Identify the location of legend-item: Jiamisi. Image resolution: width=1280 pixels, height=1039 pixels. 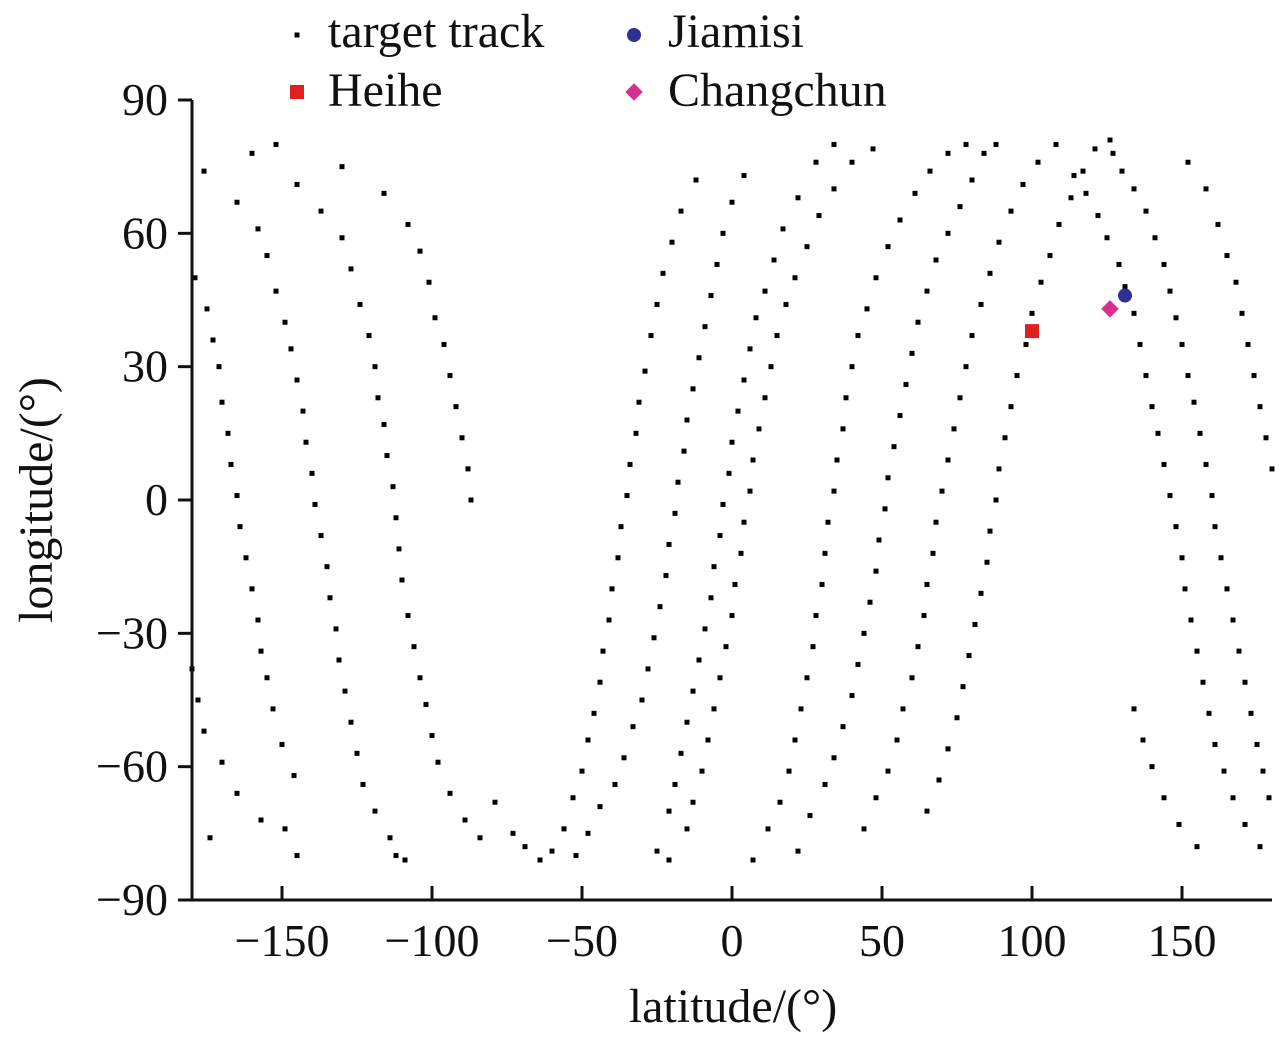
(715, 31).